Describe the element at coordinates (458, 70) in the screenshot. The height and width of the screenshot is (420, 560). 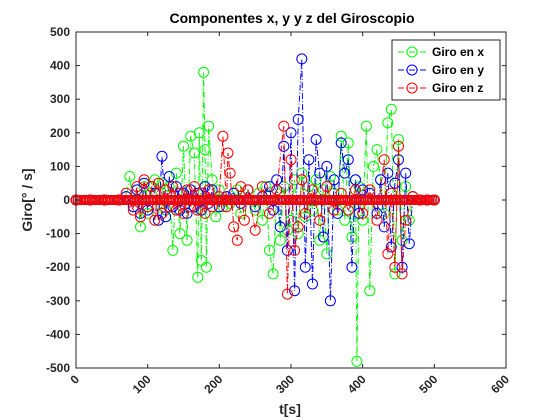
I see `legend-label: Giro en y` at that location.